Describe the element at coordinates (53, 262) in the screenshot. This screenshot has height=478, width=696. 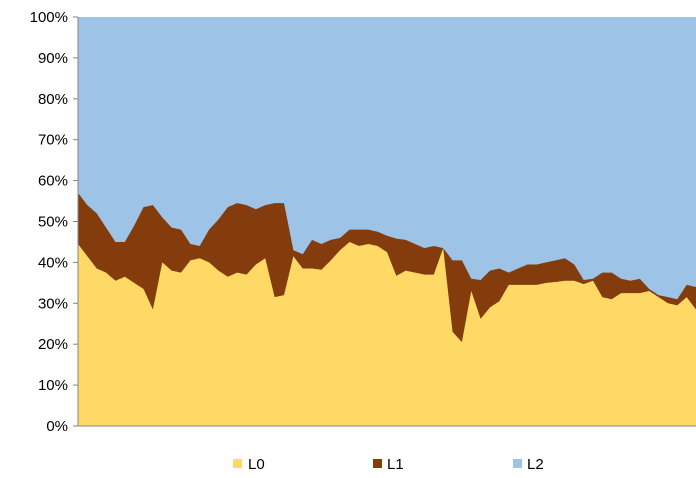
I see `y-tick-label: 40%` at that location.